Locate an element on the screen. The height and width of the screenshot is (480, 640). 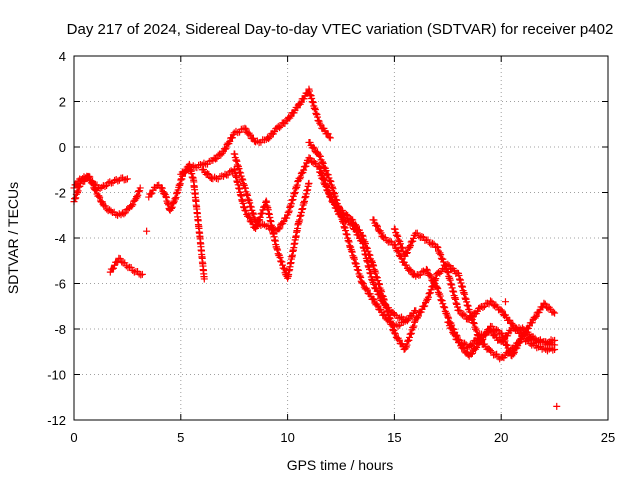
series-trace-k is located at coordinates (474, 286).